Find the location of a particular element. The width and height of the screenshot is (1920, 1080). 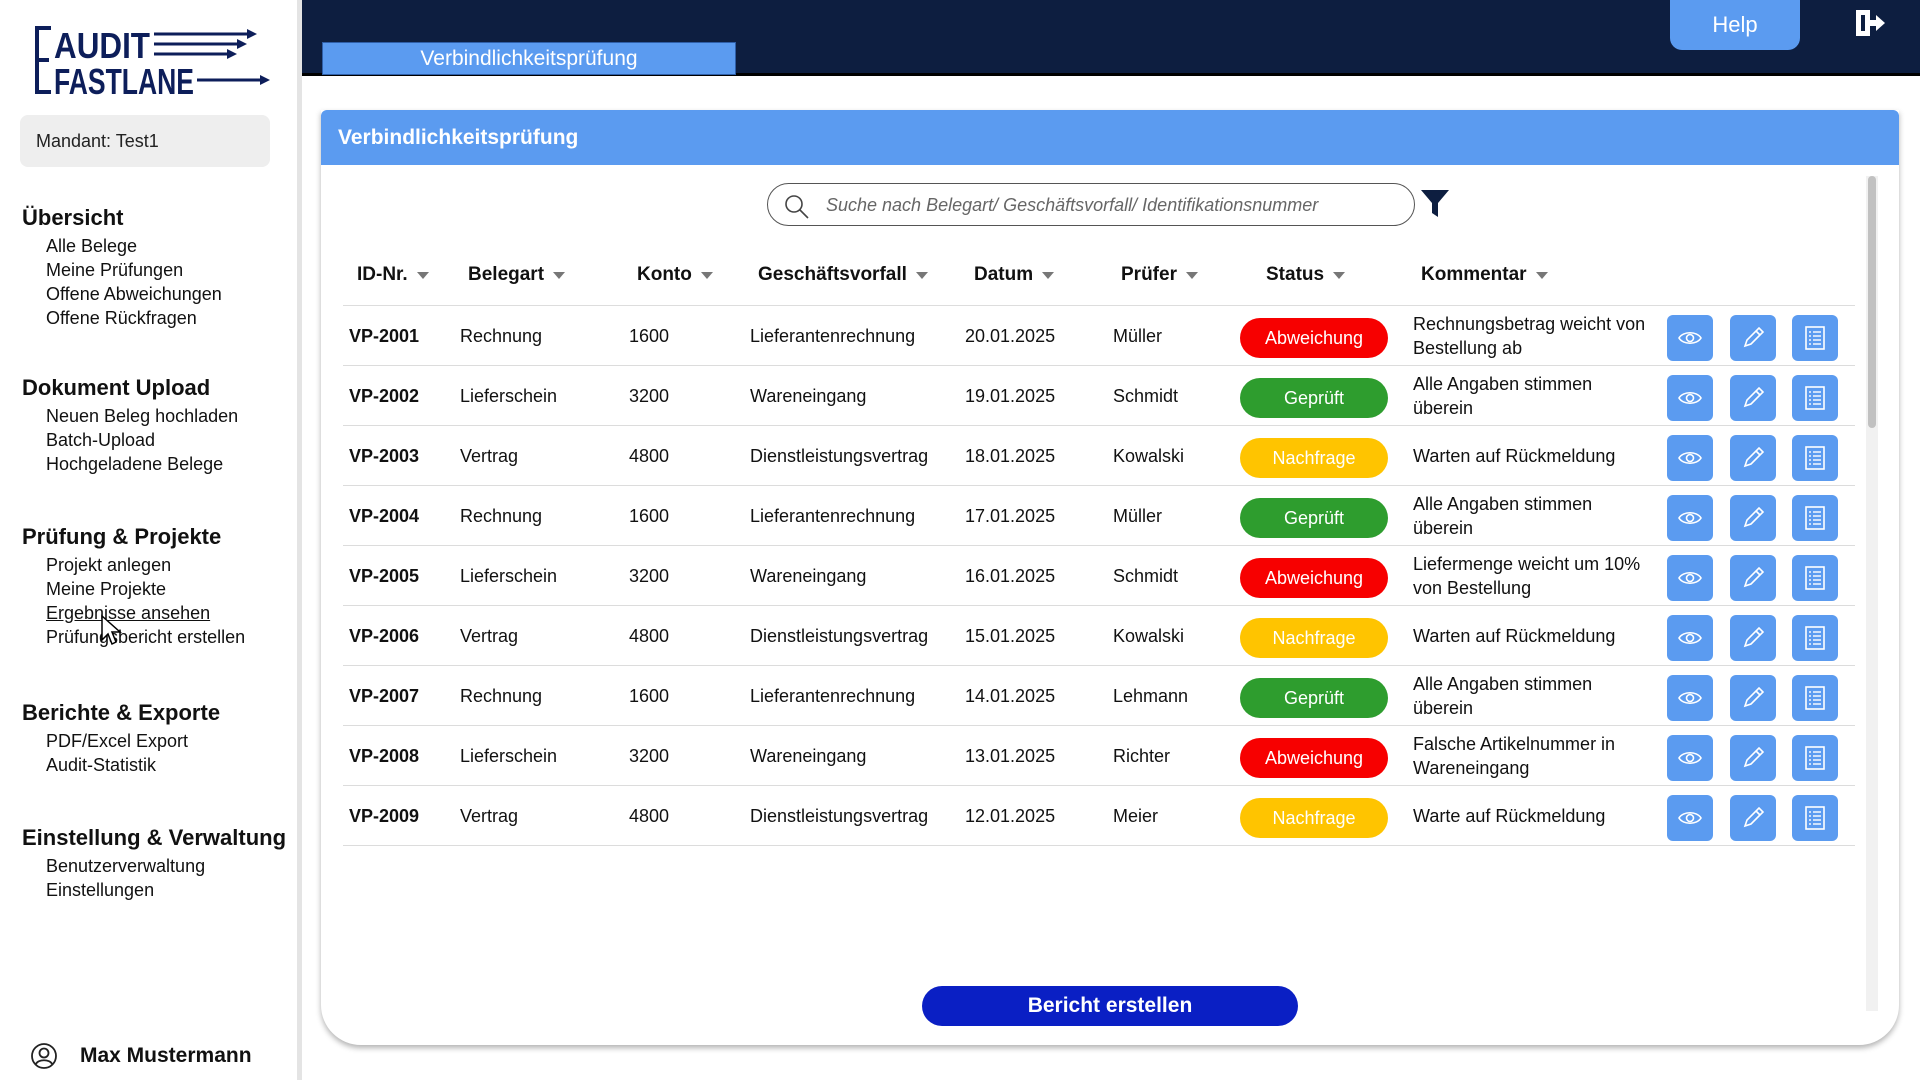

nav-item-projekt-anlegen: Projekt anlegen is located at coordinates (109, 565).